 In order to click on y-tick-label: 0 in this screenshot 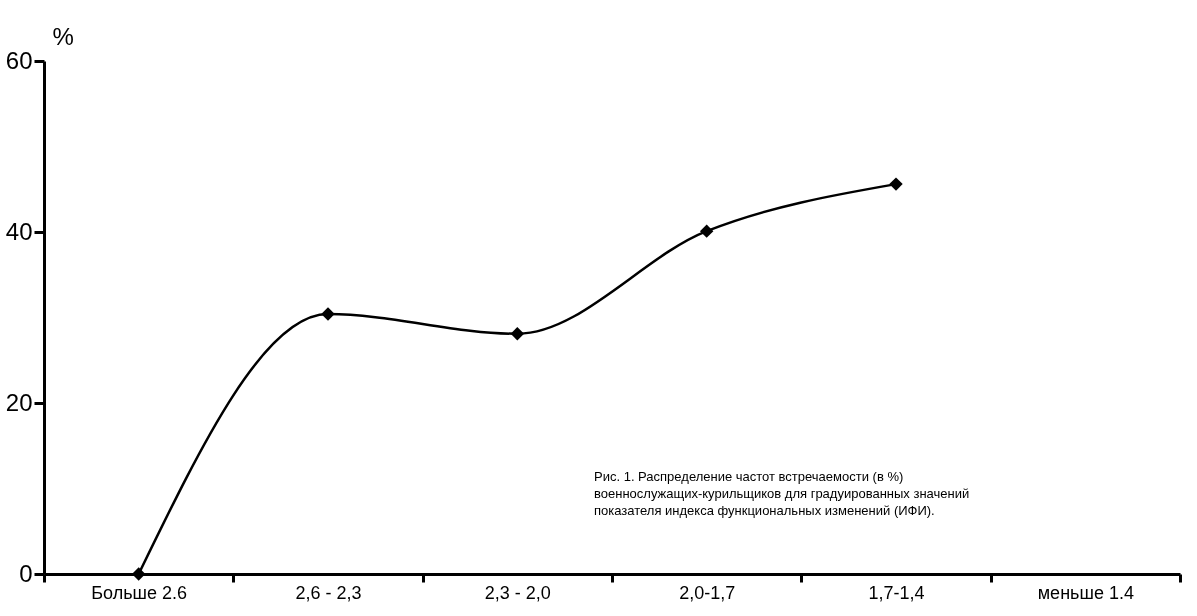, I will do `click(26, 573)`.